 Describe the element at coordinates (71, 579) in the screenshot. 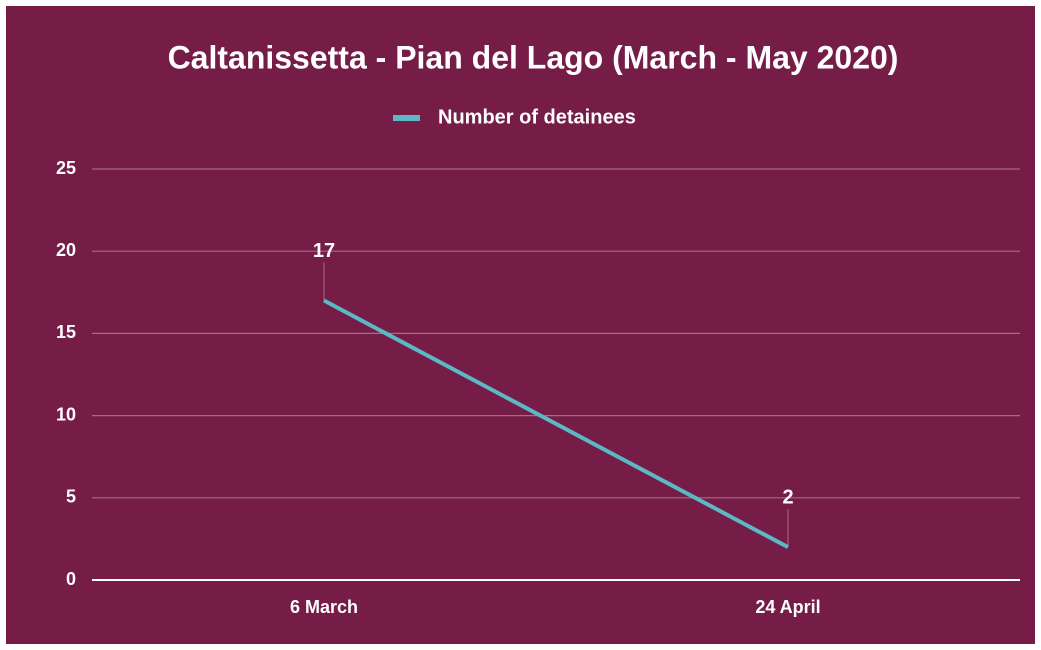

I see `y-tick-label: 0` at that location.